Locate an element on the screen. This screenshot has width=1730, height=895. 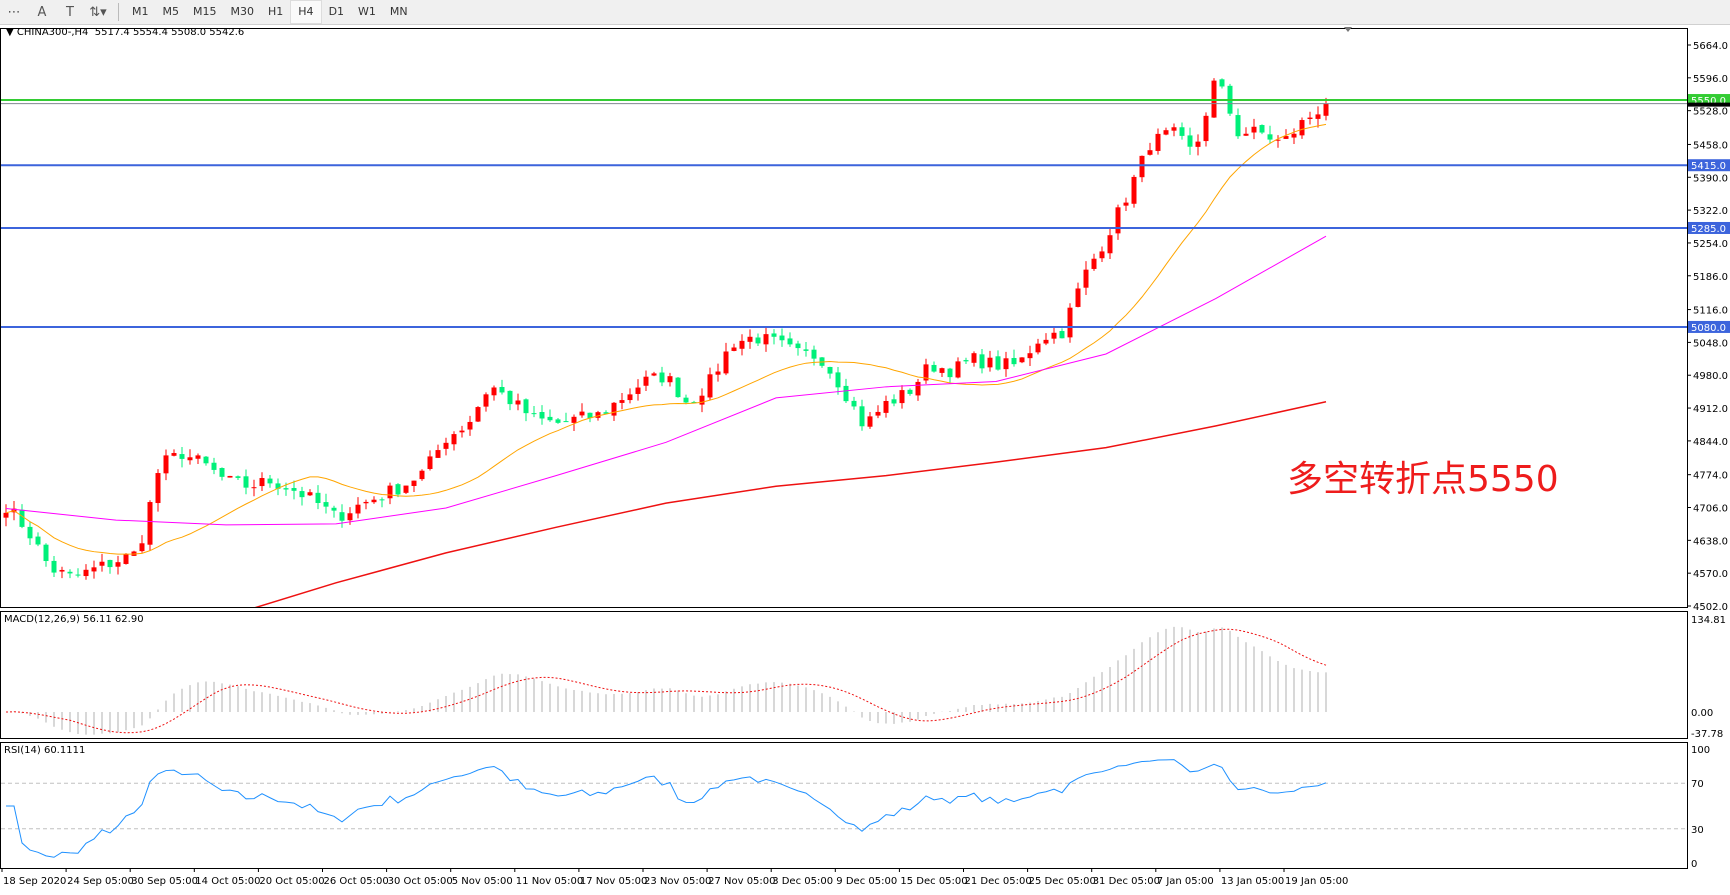
x-tick-label: 24 Sep 05:00 is located at coordinates (100, 881).